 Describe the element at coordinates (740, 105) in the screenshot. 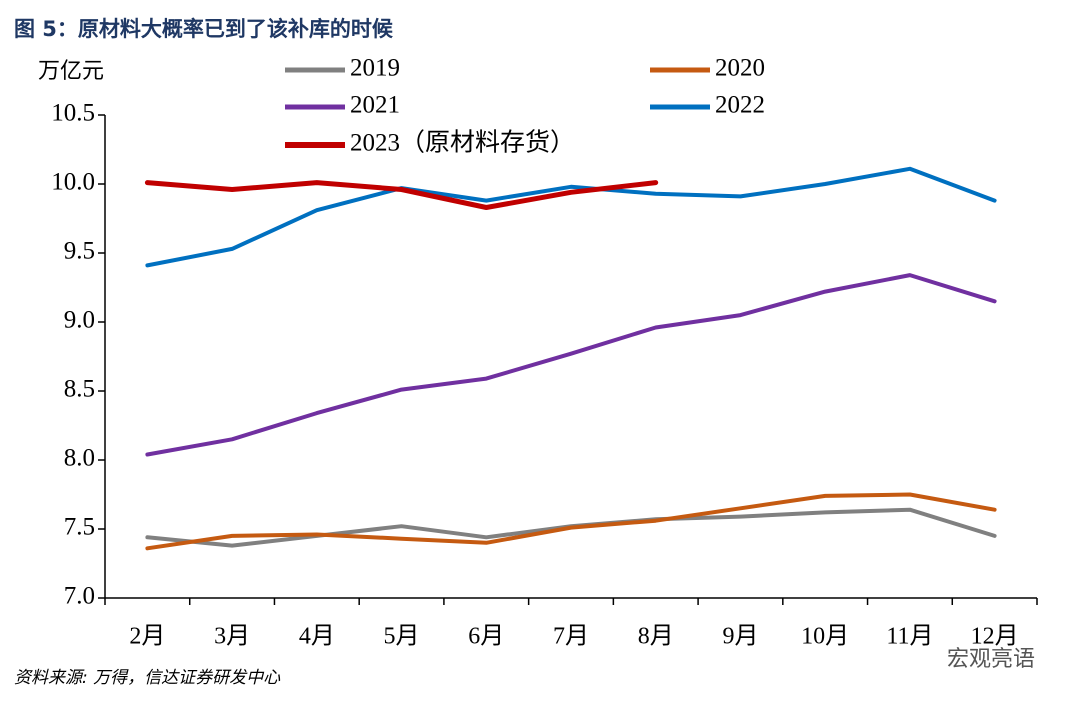

I see `legend-label: 2022` at that location.